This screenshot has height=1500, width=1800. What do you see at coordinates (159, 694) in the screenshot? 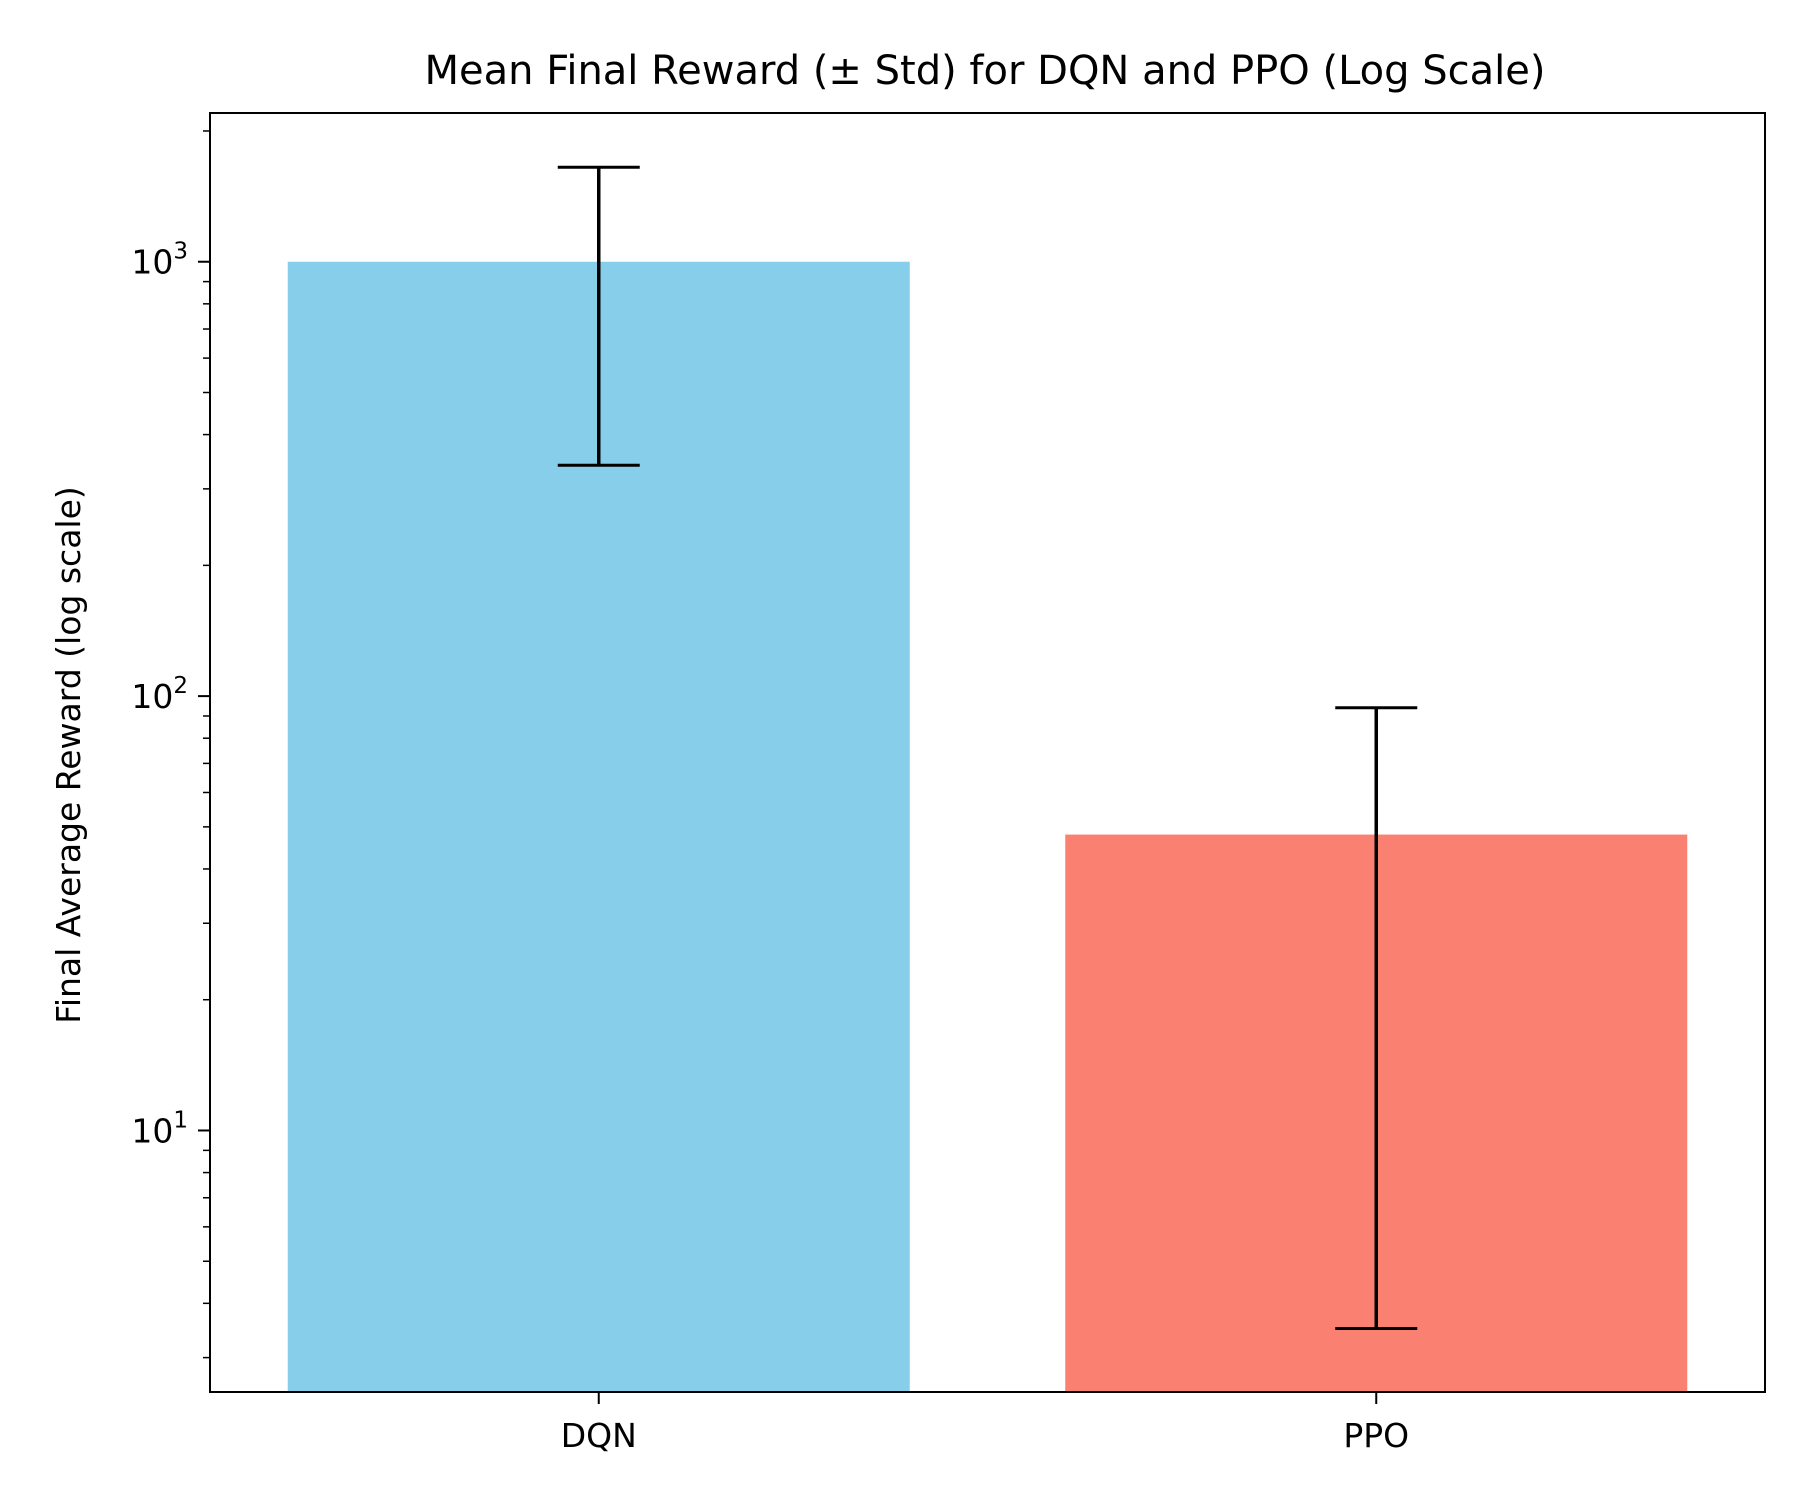
I see `y-tick-label: 102` at bounding box center [159, 694].